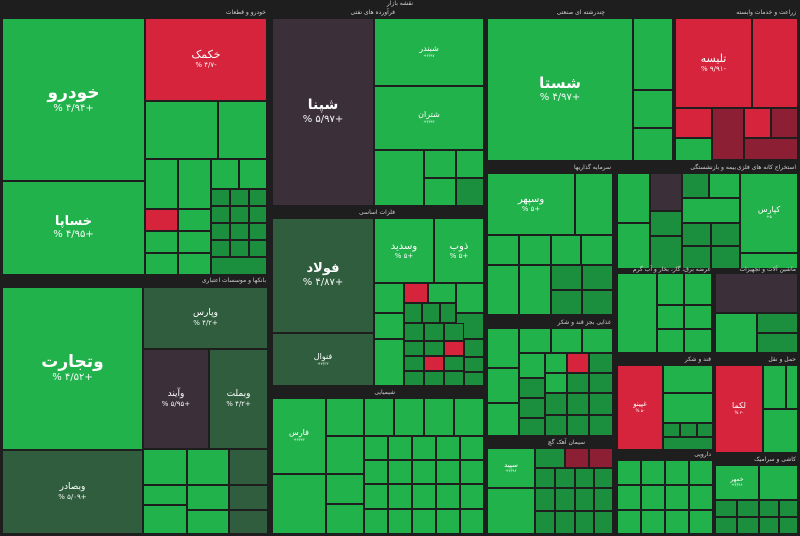 This screenshot has height=536, width=800. Describe the element at coordinates (73, 99) in the screenshot. I see `tile-khodro: خودرو% ۴/۹۴+` at that location.